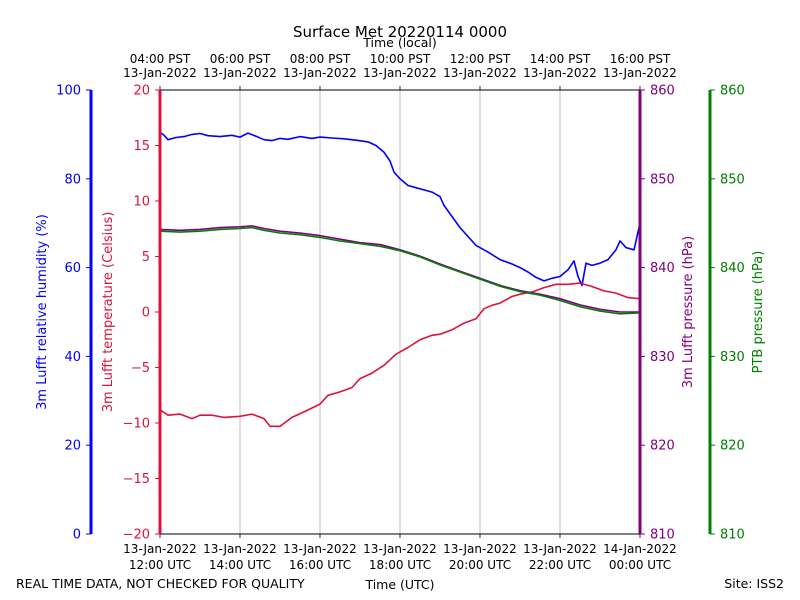 The width and height of the screenshot is (800, 600). What do you see at coordinates (688, 312) in the screenshot?
I see `lufft-pressure-axis-label: 3m Lufft pressure (hPa)` at bounding box center [688, 312].